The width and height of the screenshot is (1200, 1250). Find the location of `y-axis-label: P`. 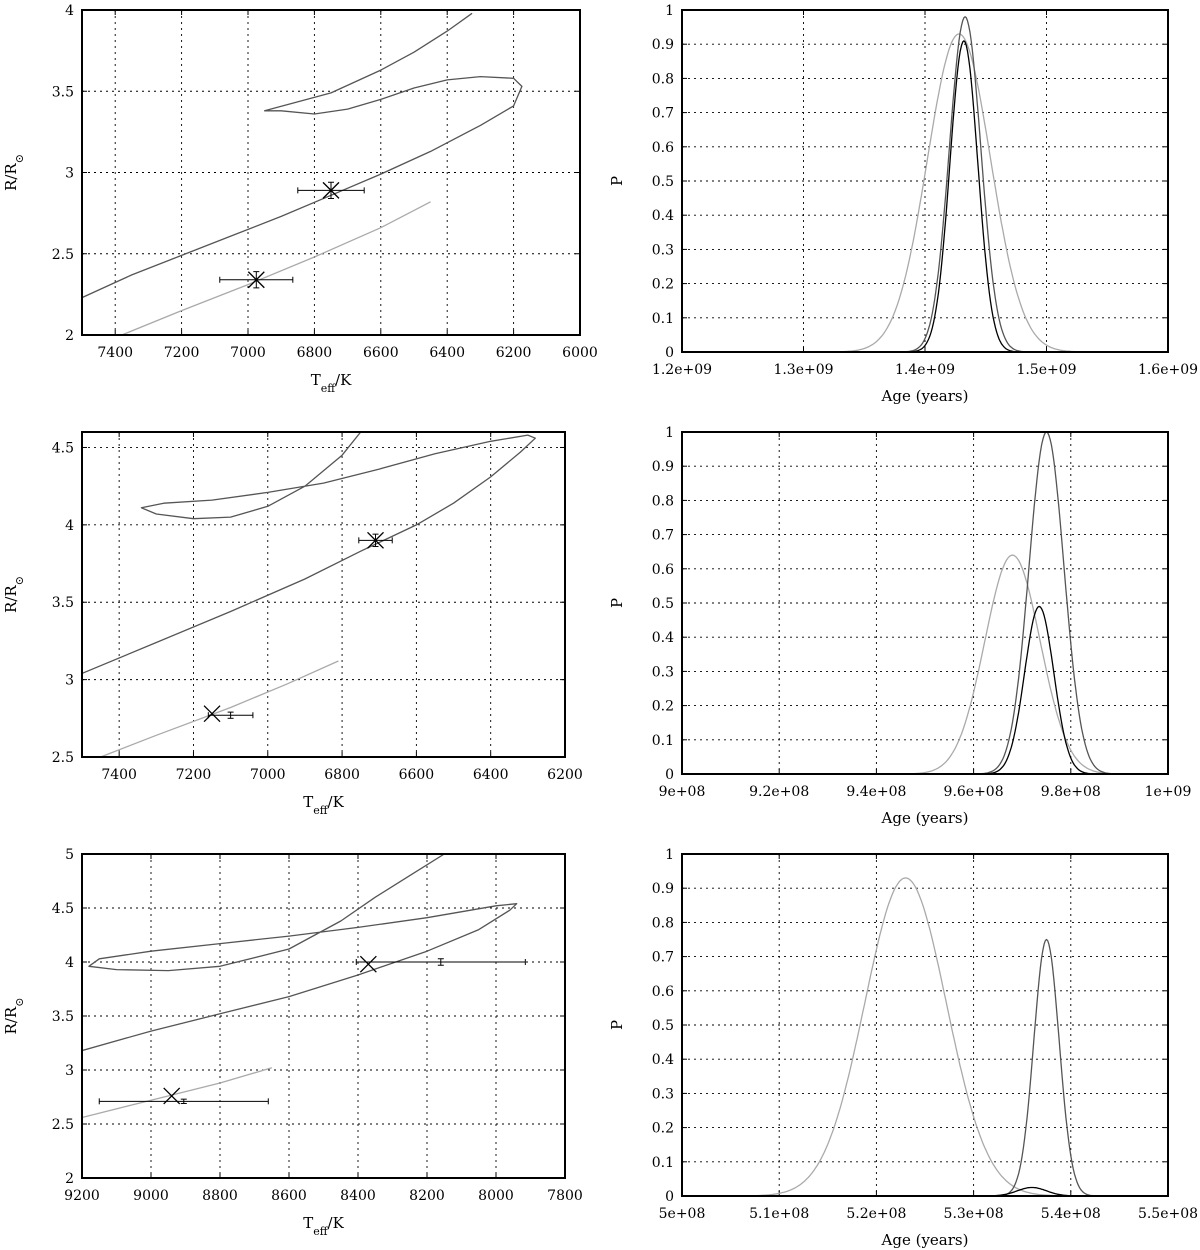

y-axis-label: P is located at coordinates (617, 1025).